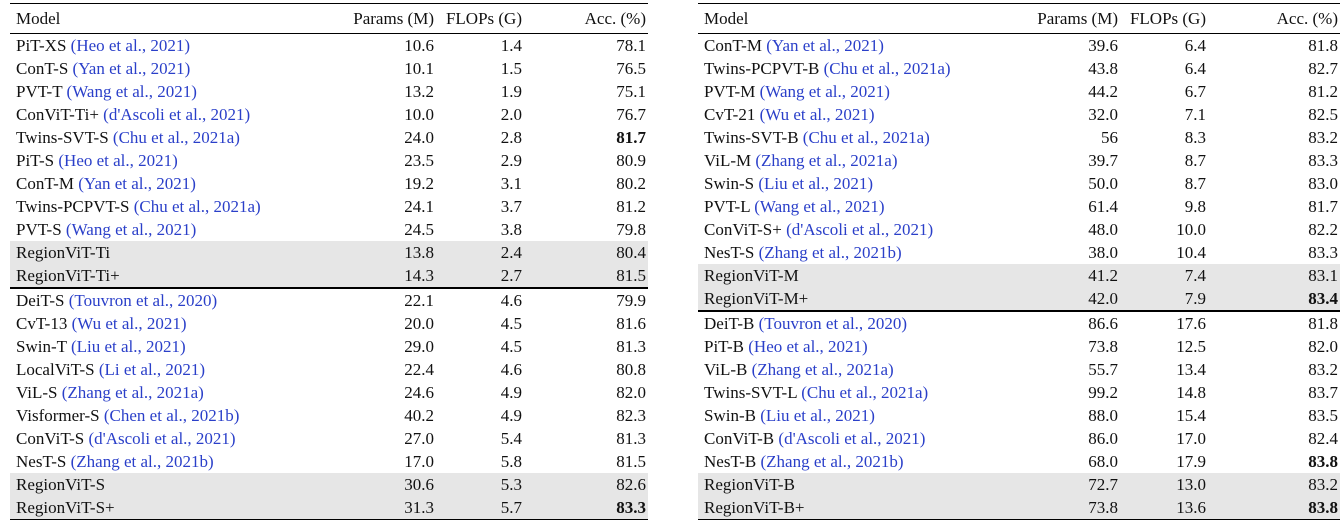 This screenshot has height=526, width=1342. I want to click on model-cell: NesT-S (Zhang et al., 2021b), so click(859, 252).